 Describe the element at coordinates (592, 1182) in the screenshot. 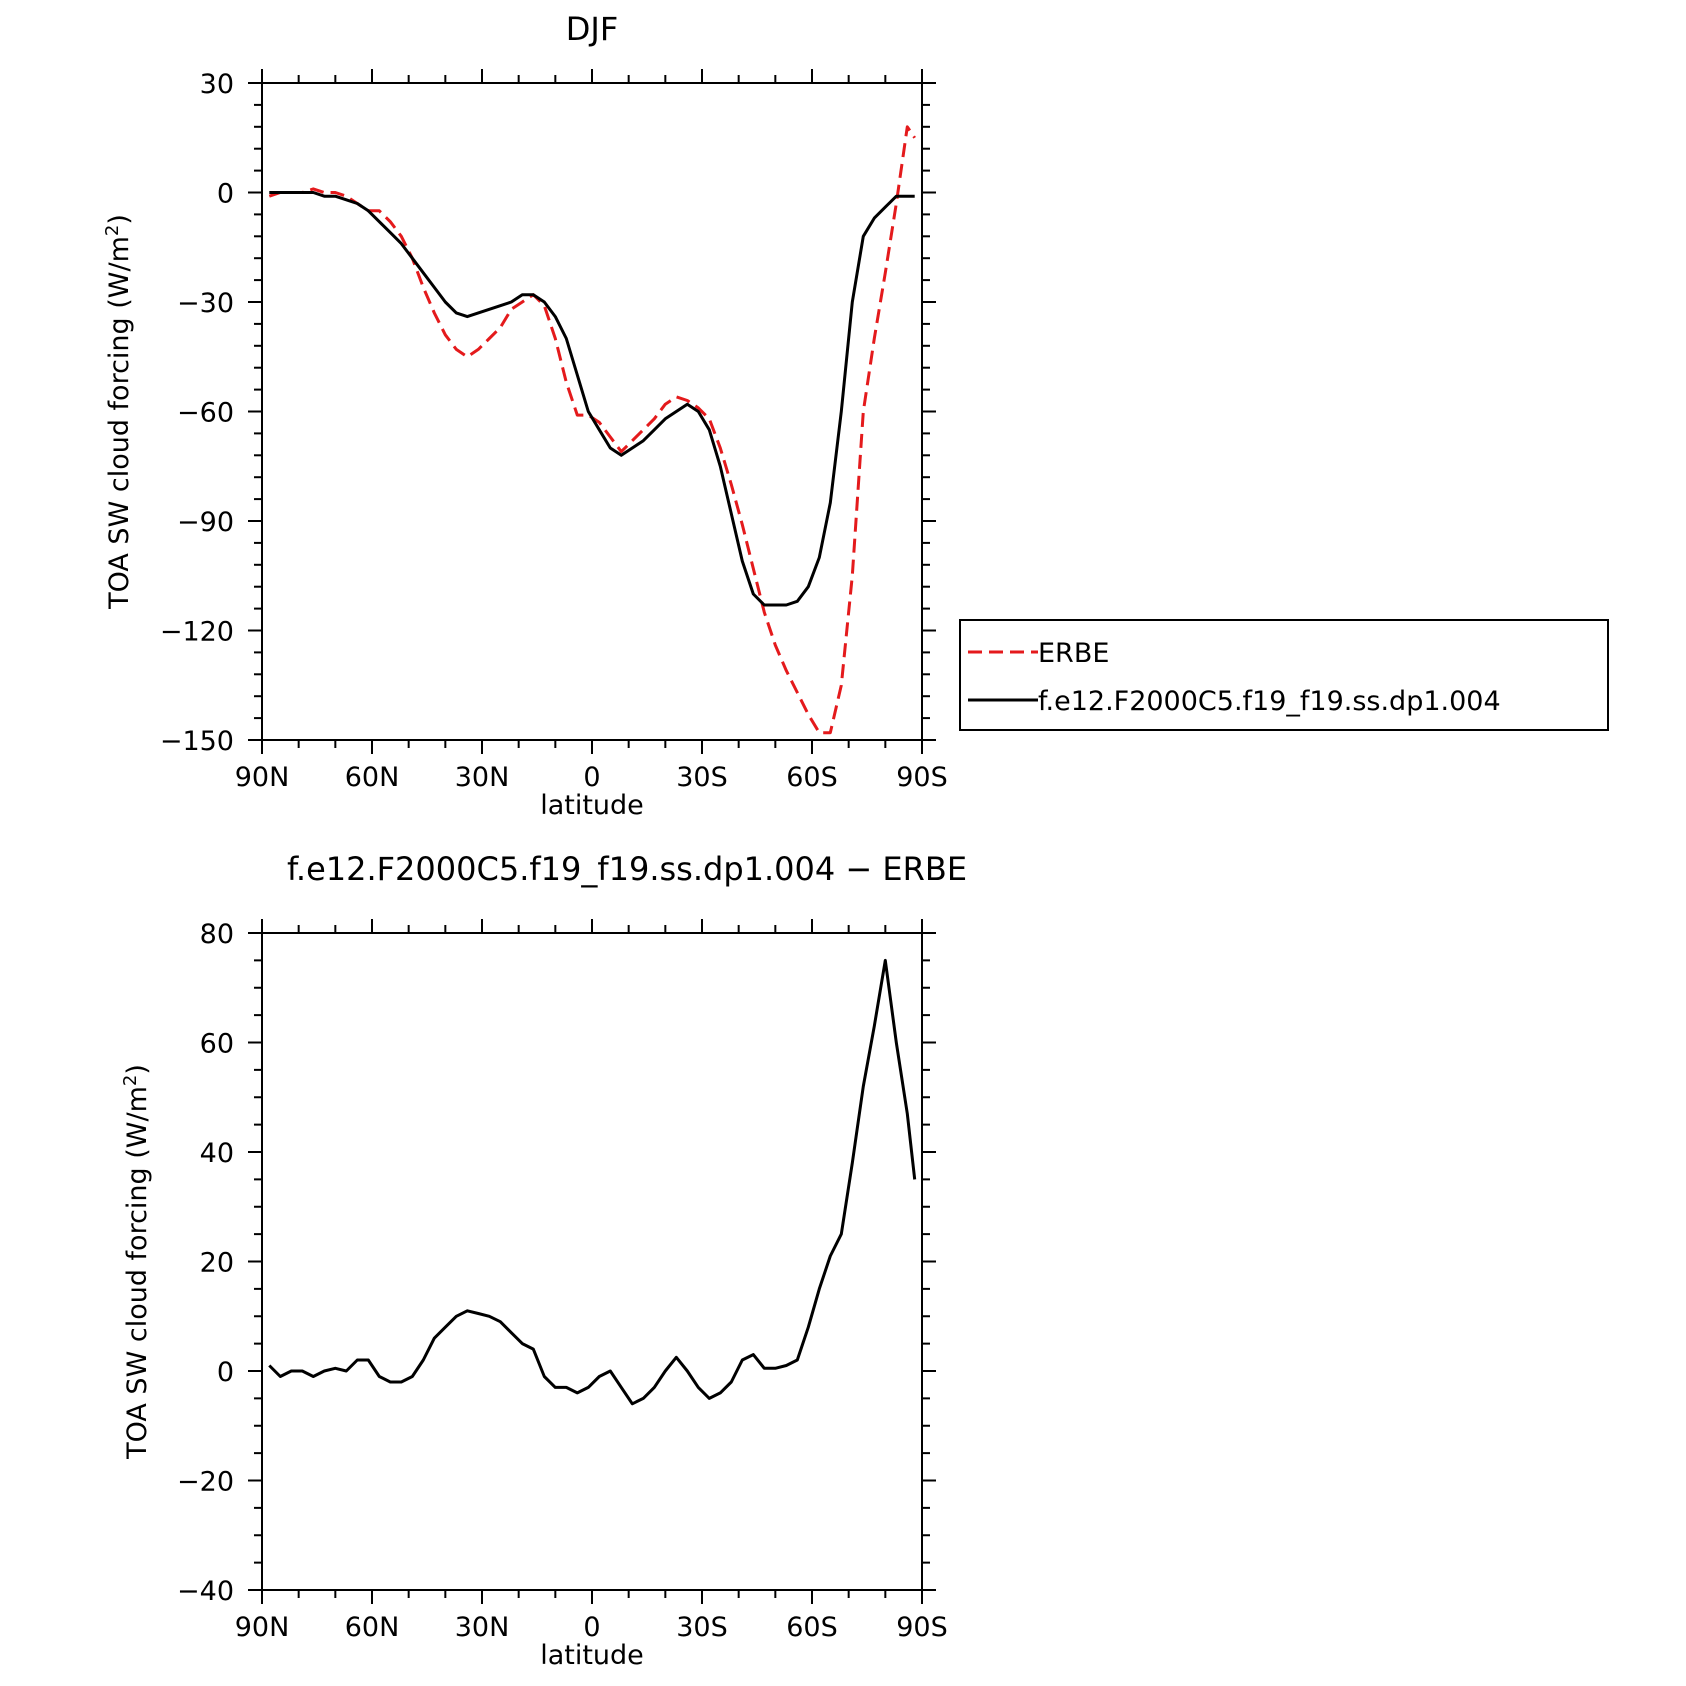

I see `series-line-difference` at that location.